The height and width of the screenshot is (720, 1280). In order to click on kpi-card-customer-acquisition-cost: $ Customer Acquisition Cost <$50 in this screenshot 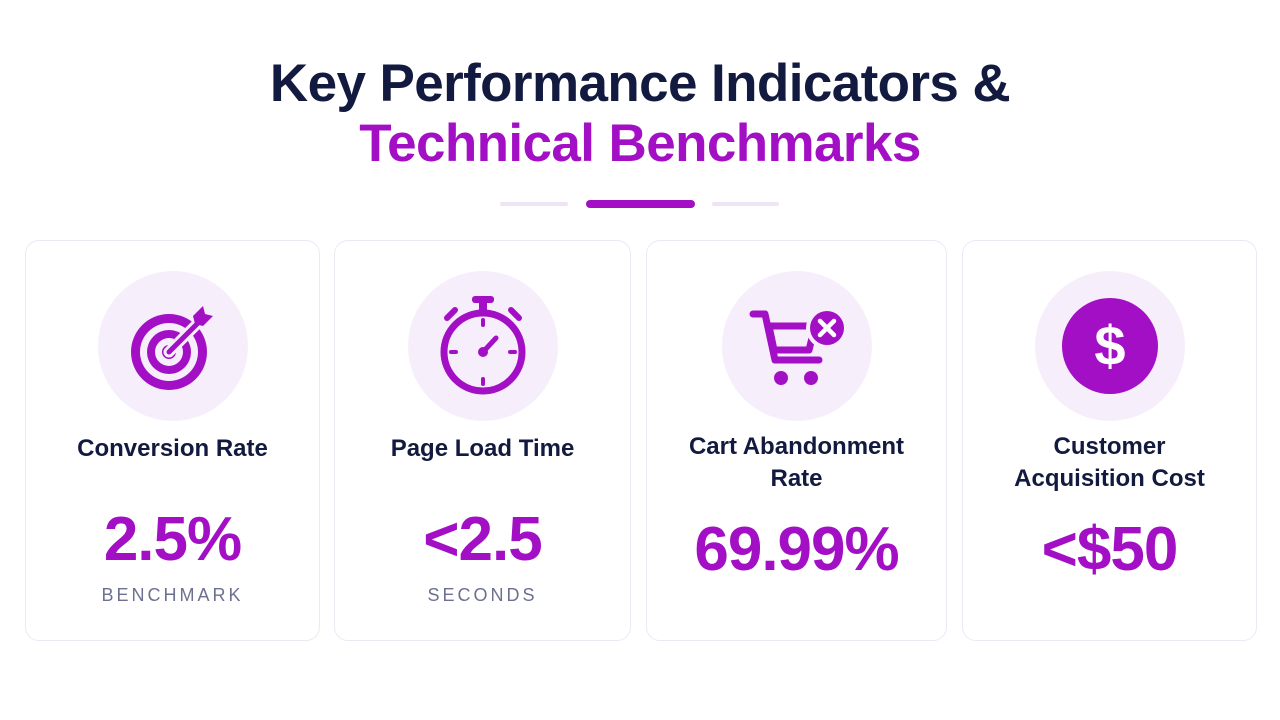, I will do `click(1109, 440)`.